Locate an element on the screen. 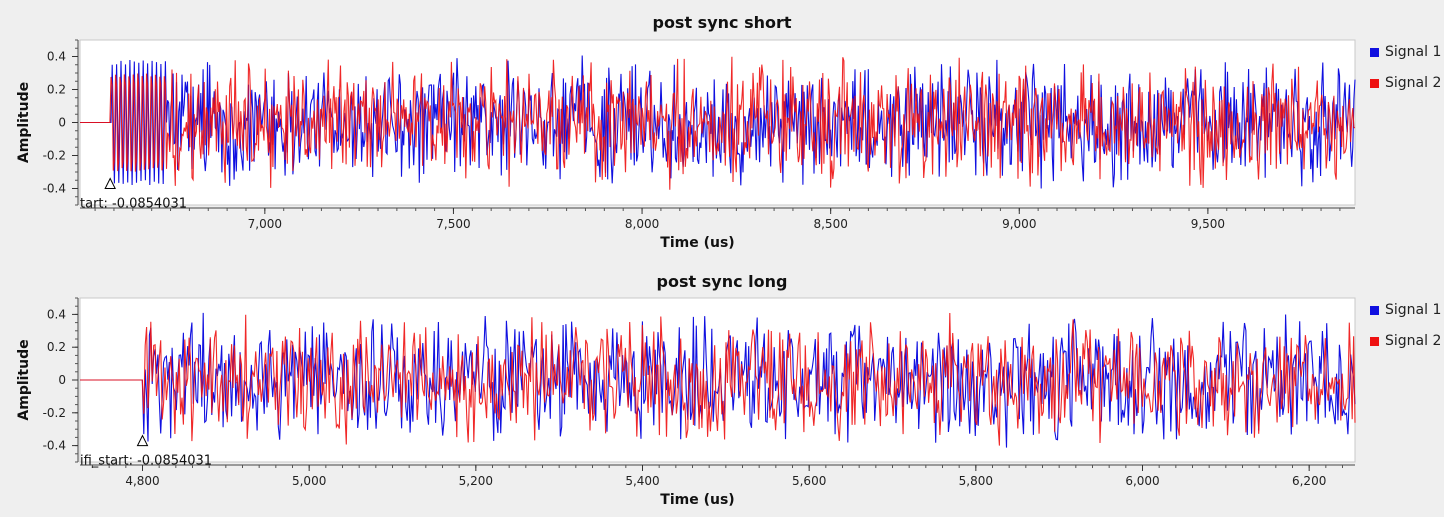  x-tick-label: 8,500 is located at coordinates (830, 224).